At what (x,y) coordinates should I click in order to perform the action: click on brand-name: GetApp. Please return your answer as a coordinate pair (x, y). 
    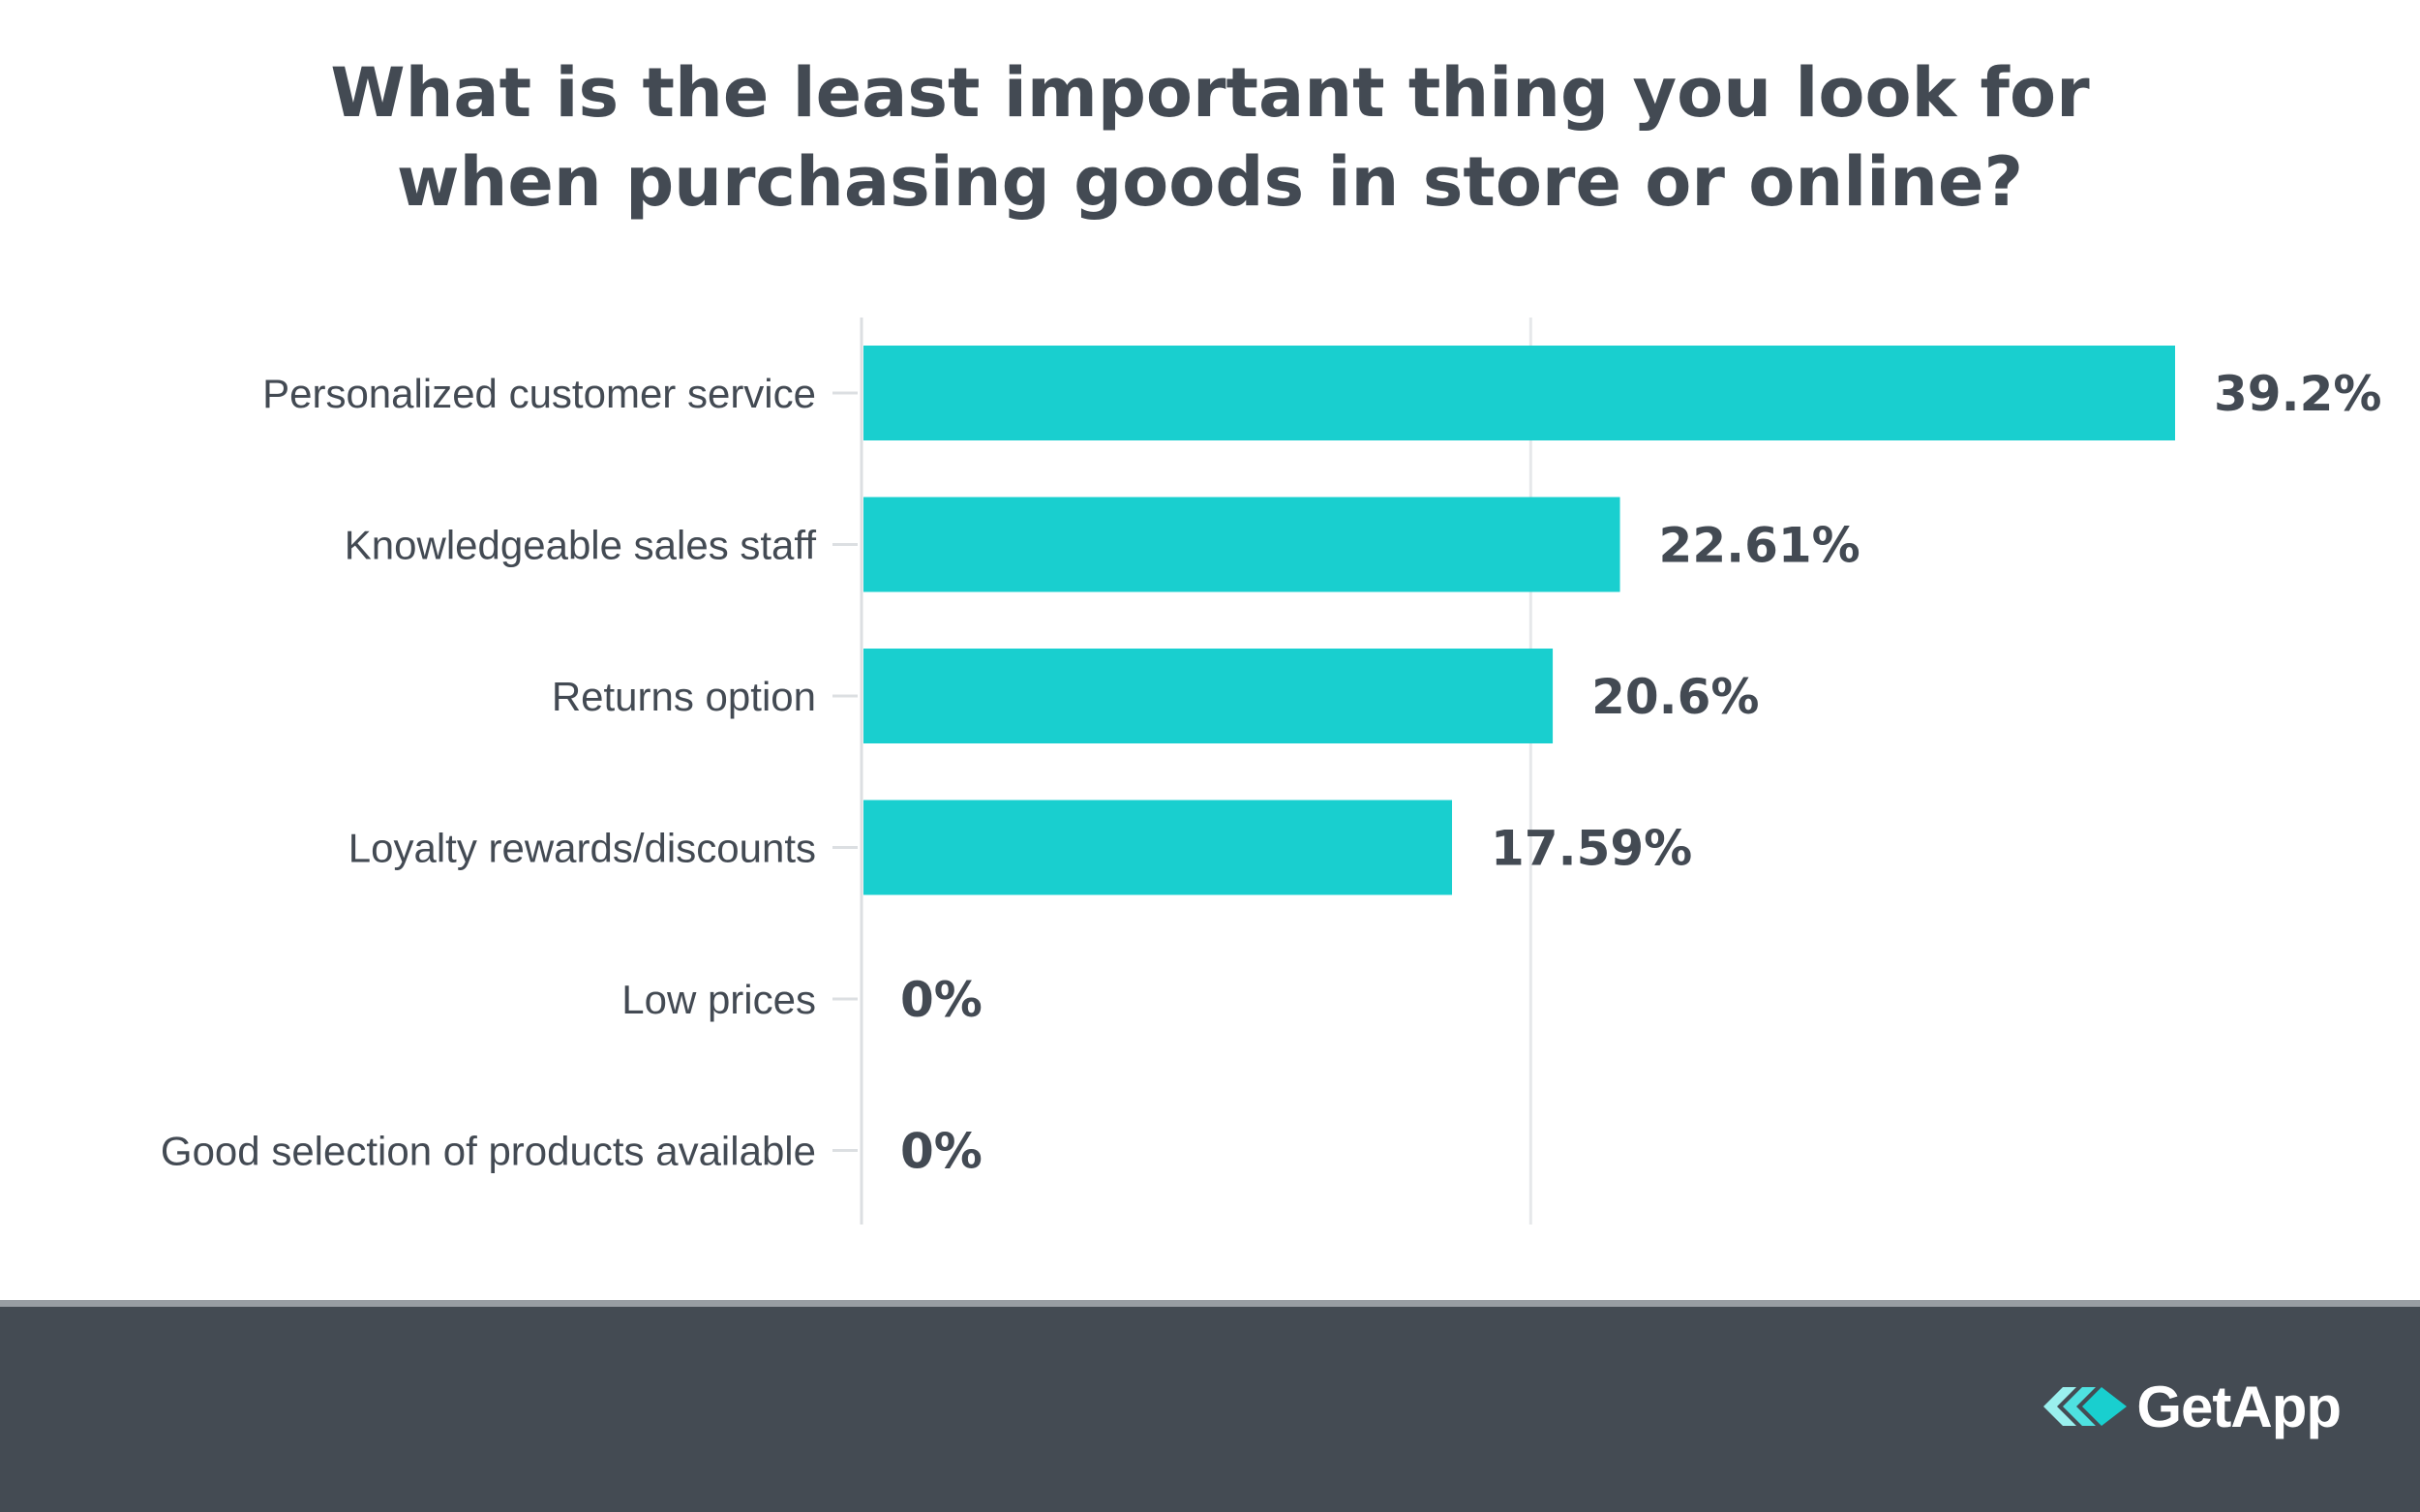
    Looking at the image, I should click on (2239, 1406).